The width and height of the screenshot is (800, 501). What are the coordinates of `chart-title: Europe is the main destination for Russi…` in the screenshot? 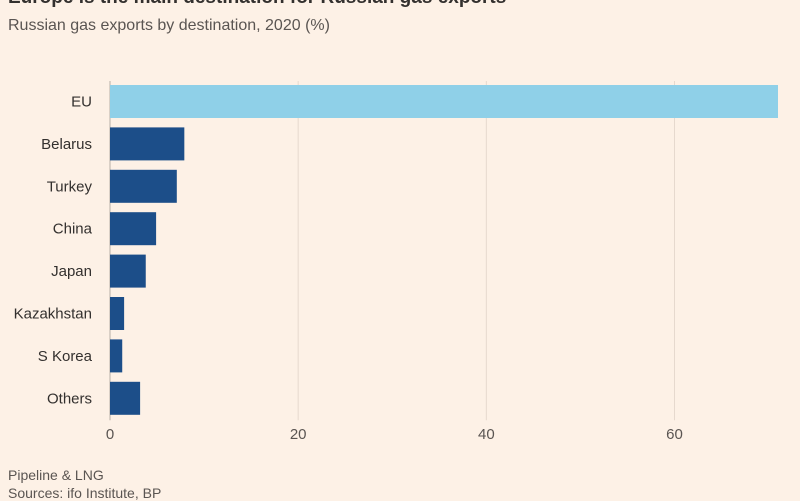 It's located at (257, 4).